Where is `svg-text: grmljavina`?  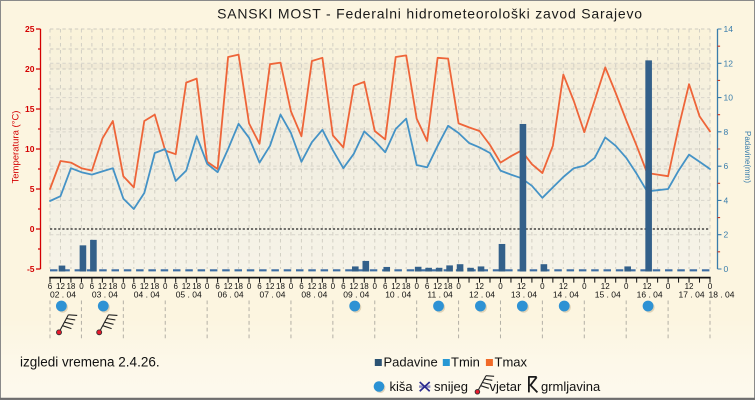
svg-text: grmljavina is located at coordinates (571, 386).